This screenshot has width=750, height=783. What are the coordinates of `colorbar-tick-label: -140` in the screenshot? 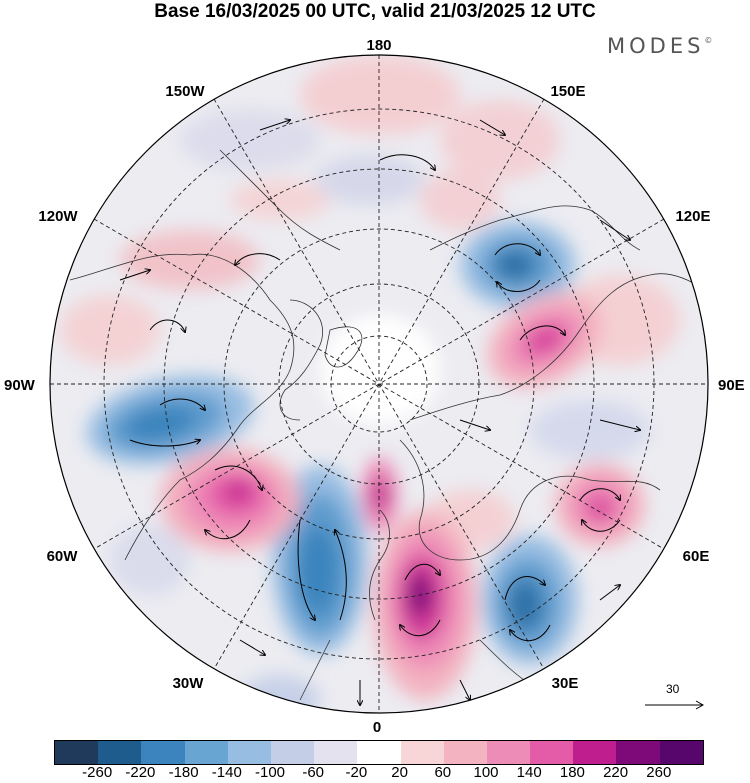 It's located at (226, 772).